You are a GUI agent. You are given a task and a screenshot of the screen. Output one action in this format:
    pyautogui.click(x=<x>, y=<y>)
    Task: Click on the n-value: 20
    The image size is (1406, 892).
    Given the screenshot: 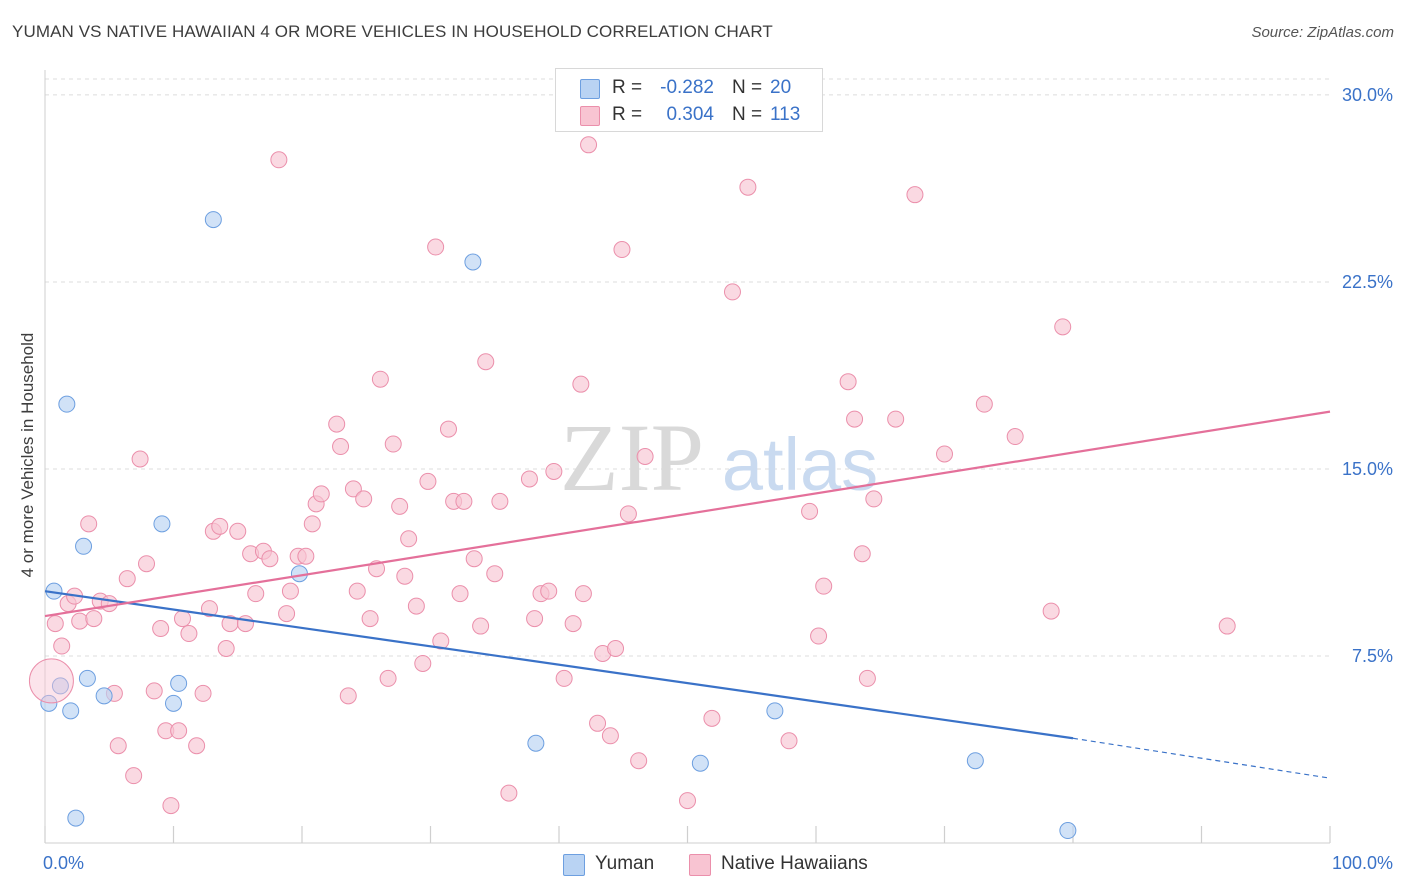 What is the action you would take?
    pyautogui.click(x=781, y=87)
    